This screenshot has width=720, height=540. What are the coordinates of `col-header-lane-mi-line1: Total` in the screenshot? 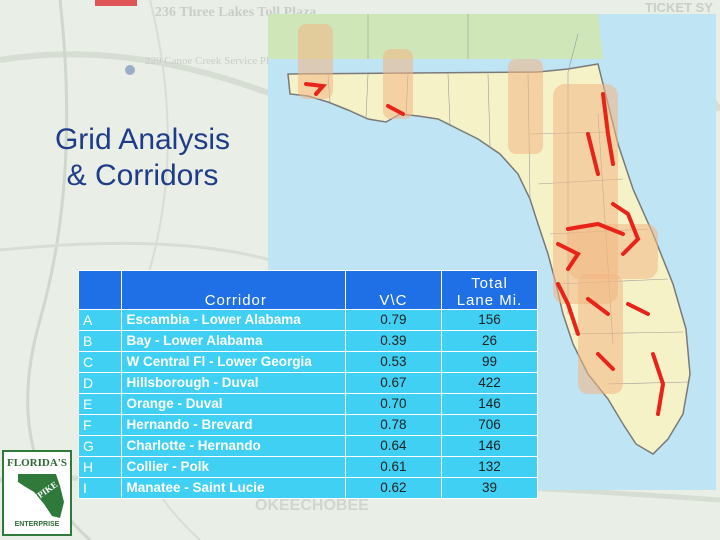 It's located at (489, 283).